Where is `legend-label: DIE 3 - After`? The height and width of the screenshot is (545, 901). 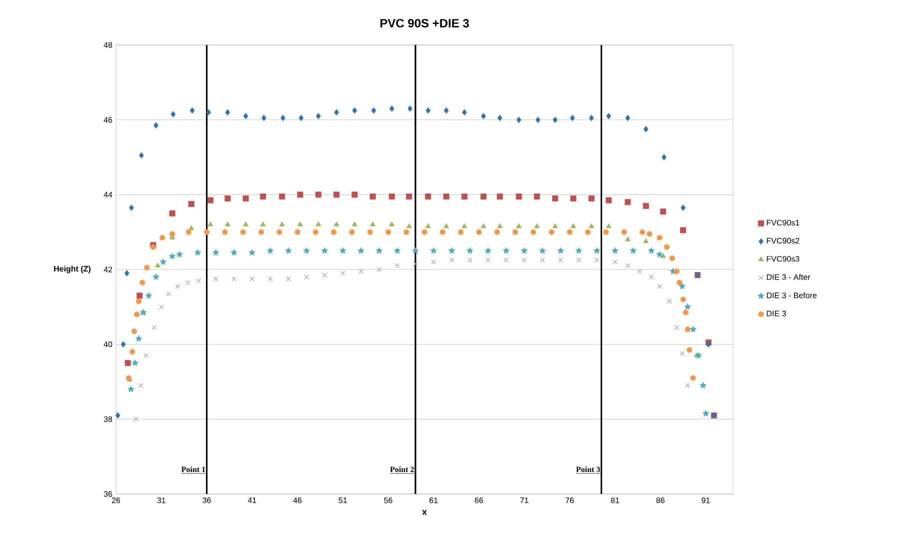 legend-label: DIE 3 - After is located at coordinates (788, 277).